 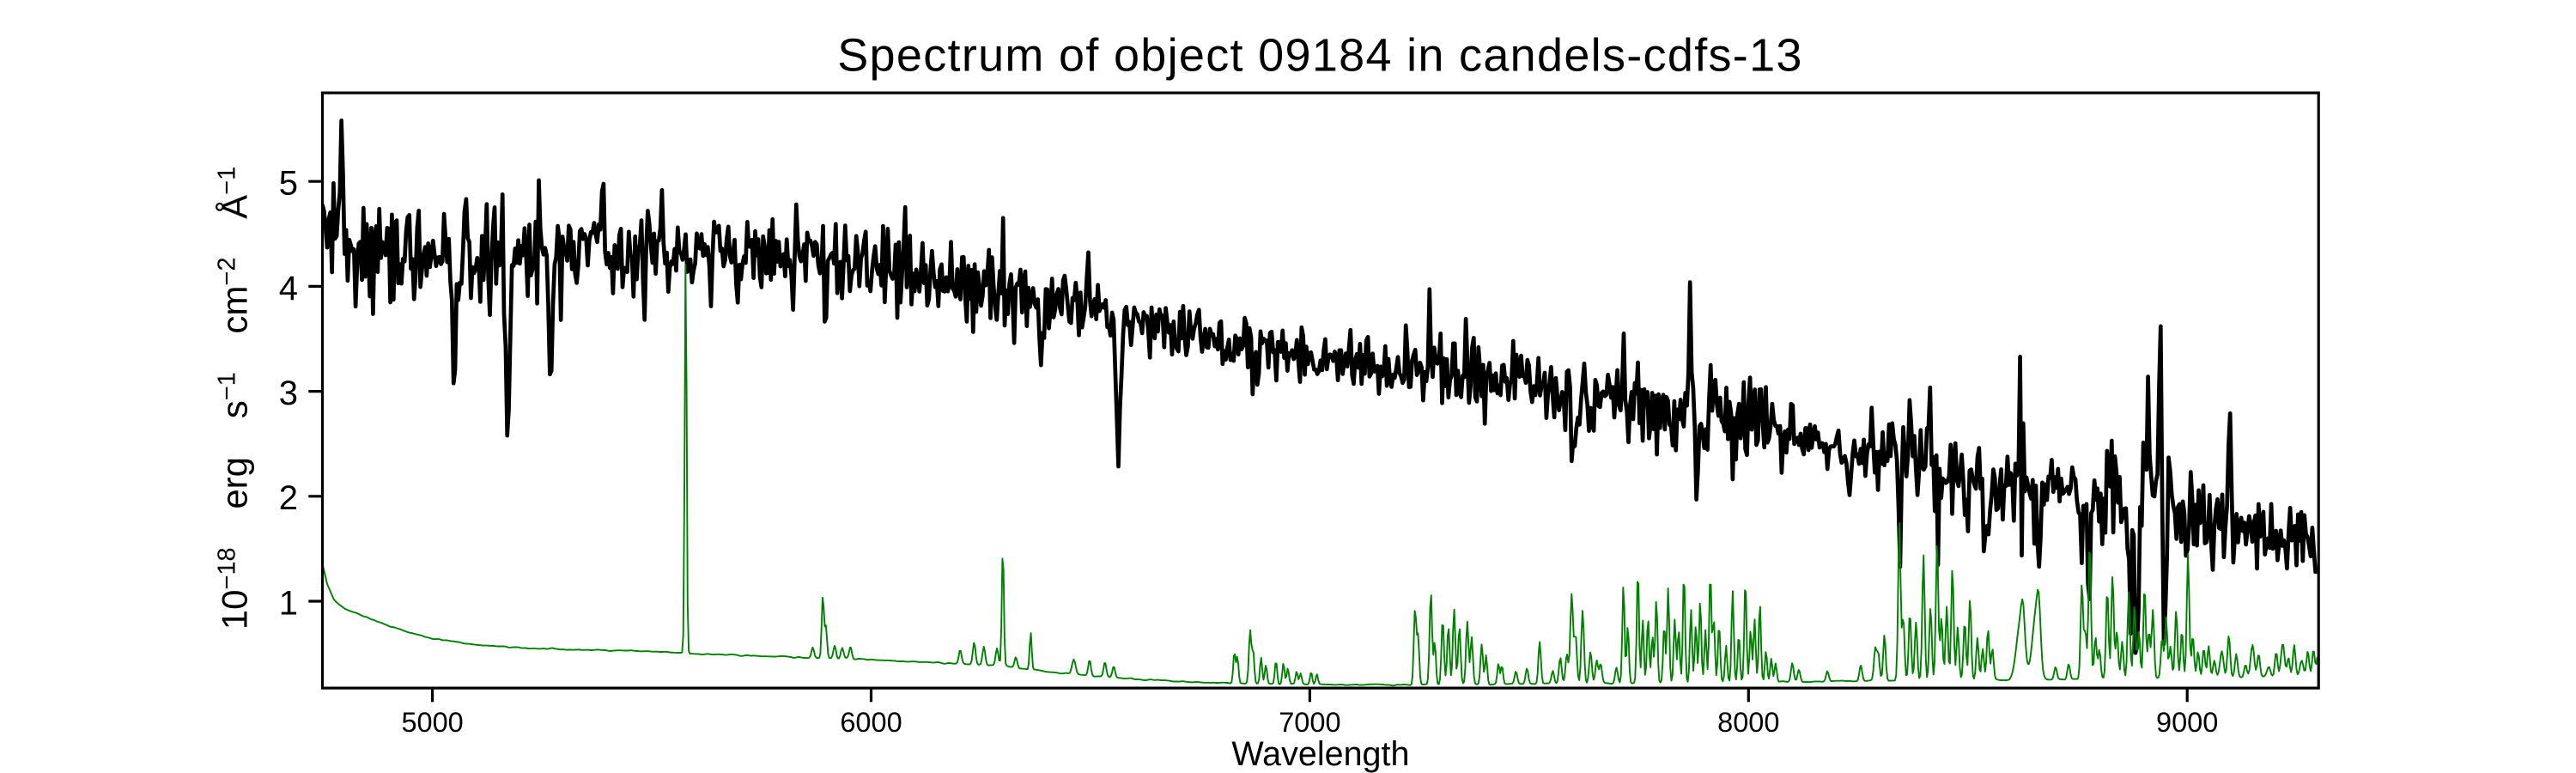 What do you see at coordinates (1748, 722) in the screenshot?
I see `svg-text: 8000` at bounding box center [1748, 722].